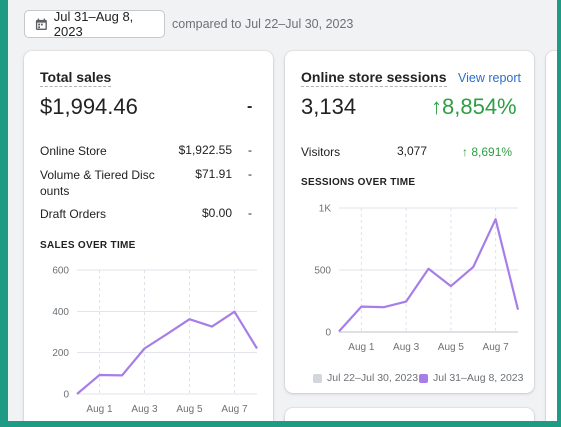 This screenshot has width=561, height=427. What do you see at coordinates (213, 174) in the screenshot?
I see `breakdown-value-volume-discounts: $71.91` at bounding box center [213, 174].